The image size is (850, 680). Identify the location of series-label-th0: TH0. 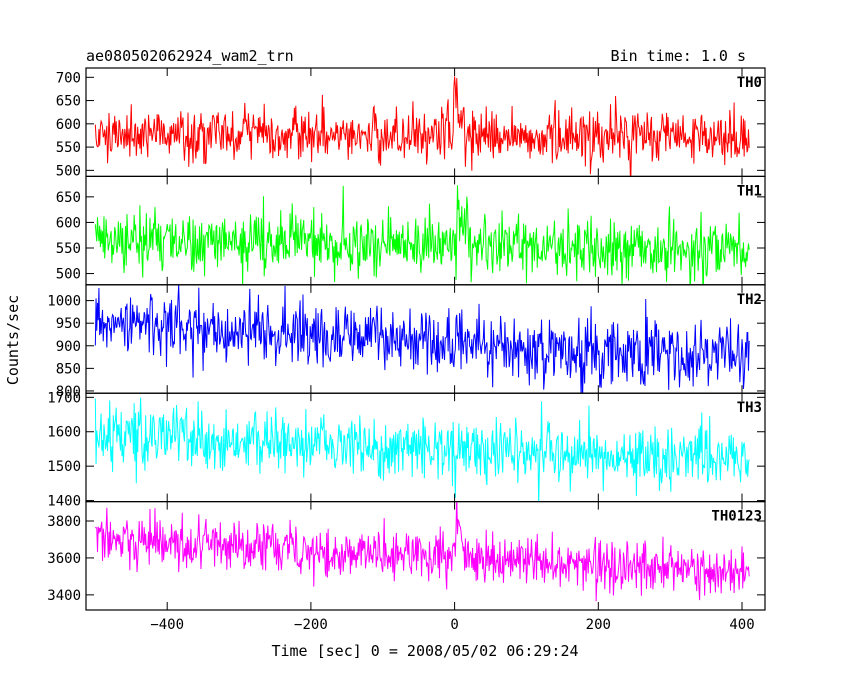
(749, 83).